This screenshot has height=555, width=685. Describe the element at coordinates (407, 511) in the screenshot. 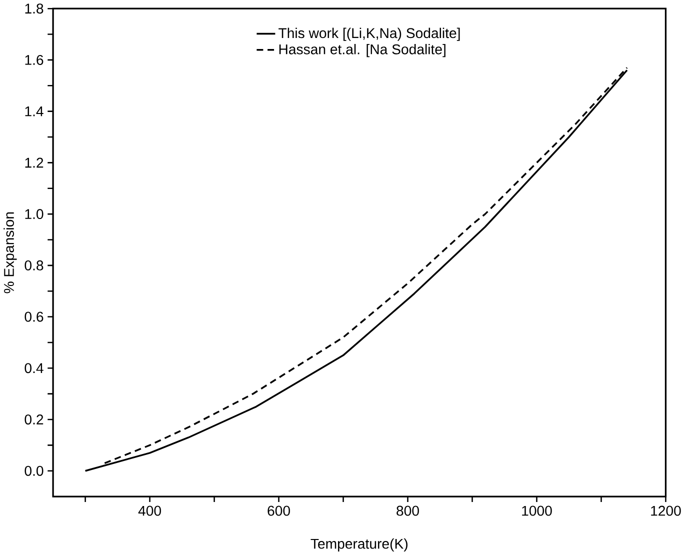

I see `x-tick-label: 800` at that location.